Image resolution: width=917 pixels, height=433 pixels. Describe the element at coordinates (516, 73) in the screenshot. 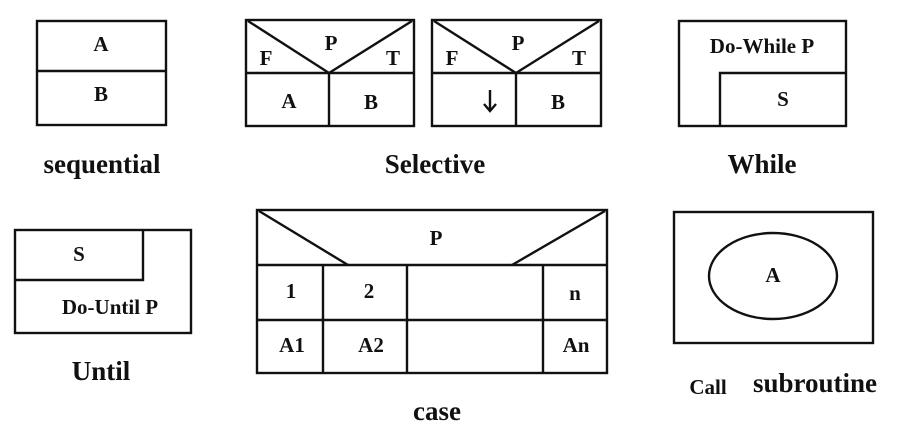

I see `selective-block-right: P F T B` at that location.